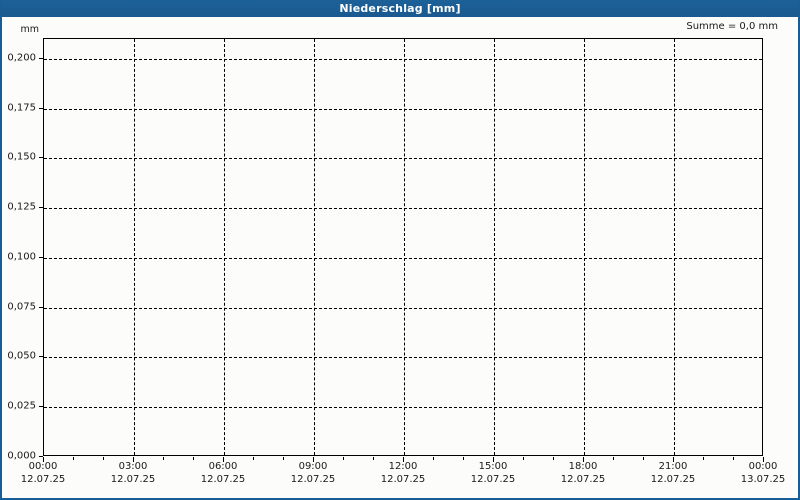 The image size is (800, 500). Describe the element at coordinates (313, 466) in the screenshot. I see `x-axis-tick-time: 09:00` at that location.